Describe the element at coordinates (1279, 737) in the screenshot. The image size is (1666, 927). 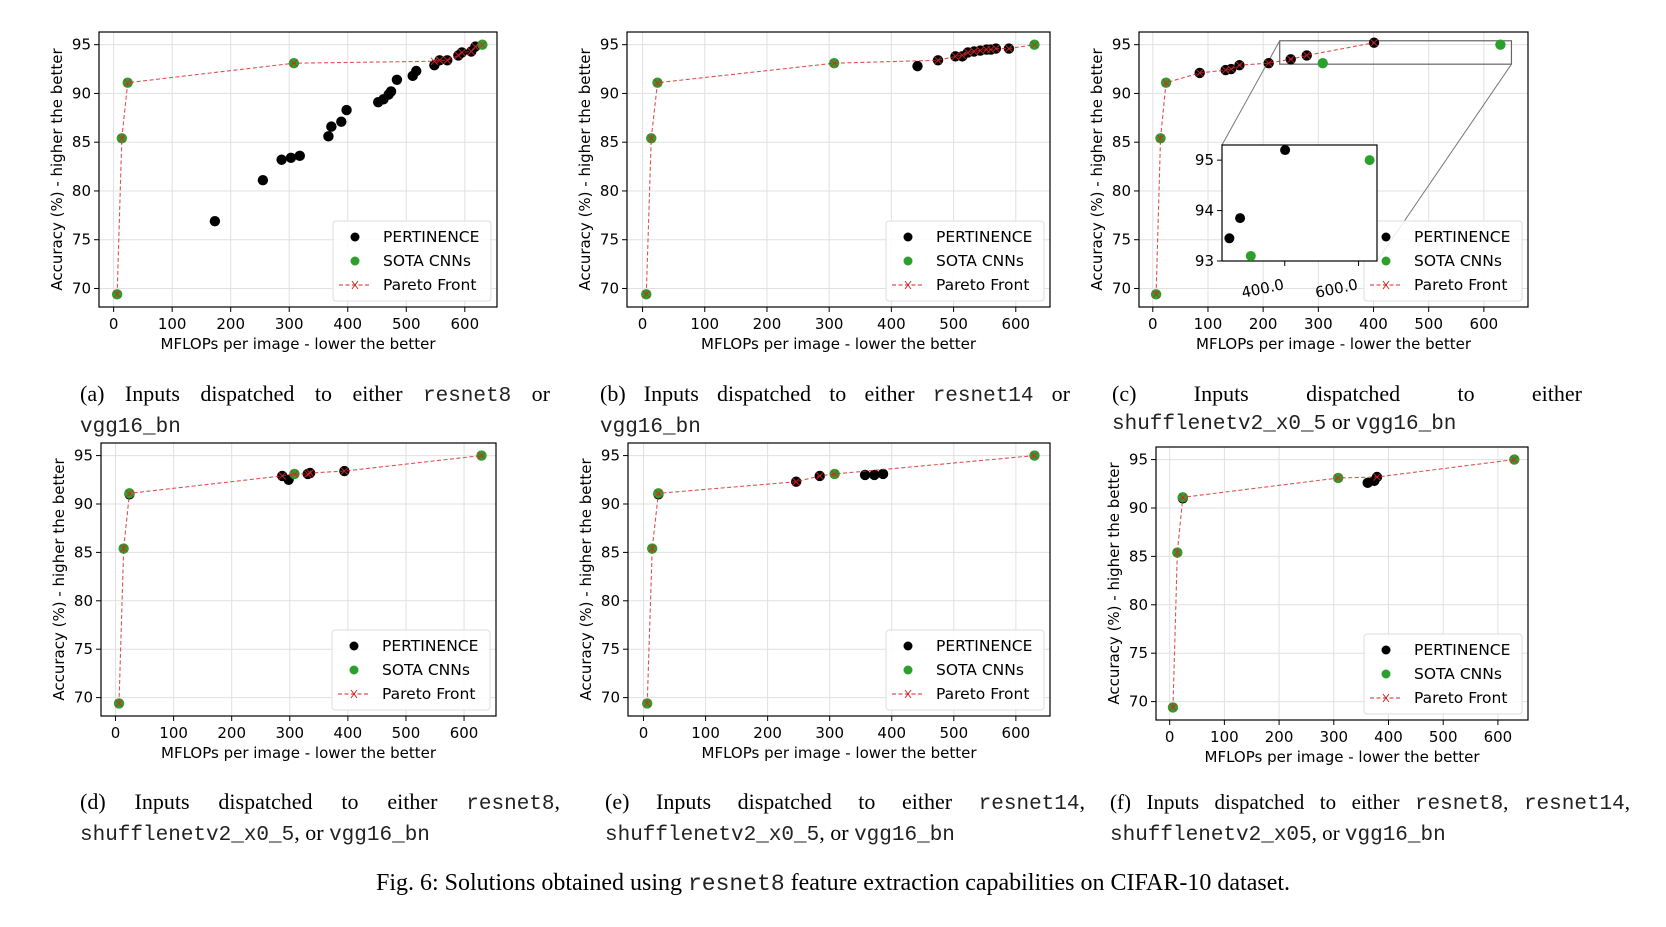
I see `x-tick-label: 200` at that location.